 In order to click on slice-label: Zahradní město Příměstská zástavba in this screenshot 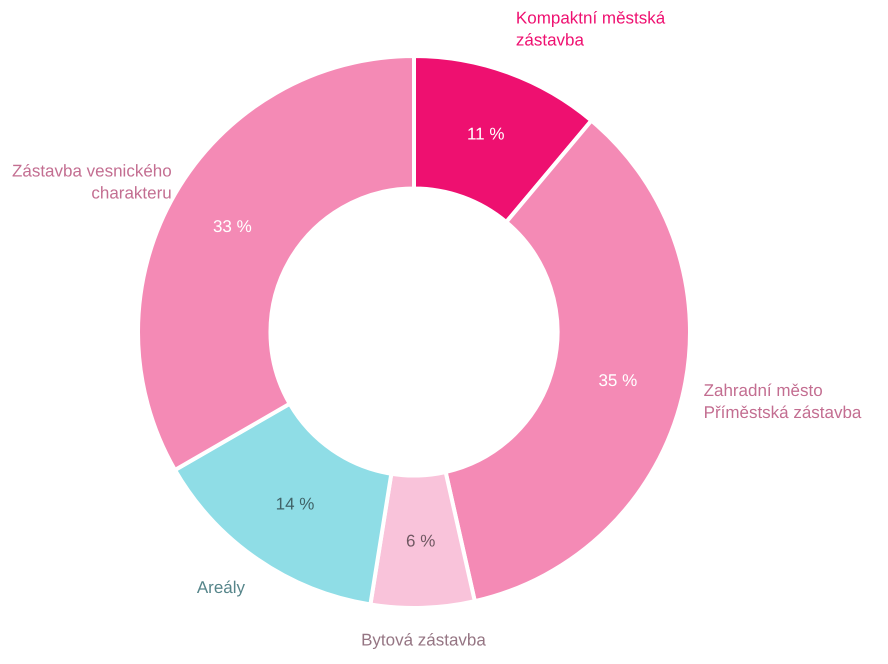, I will do `click(783, 401)`.